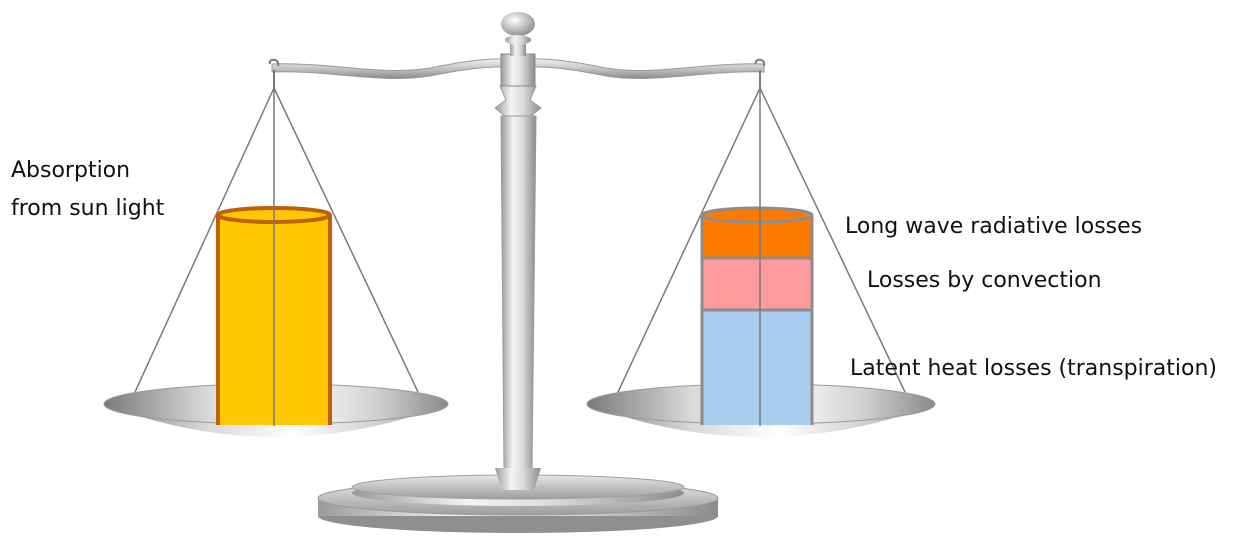  Describe the element at coordinates (518, 287) in the screenshot. I see `scale-pillar` at that location.